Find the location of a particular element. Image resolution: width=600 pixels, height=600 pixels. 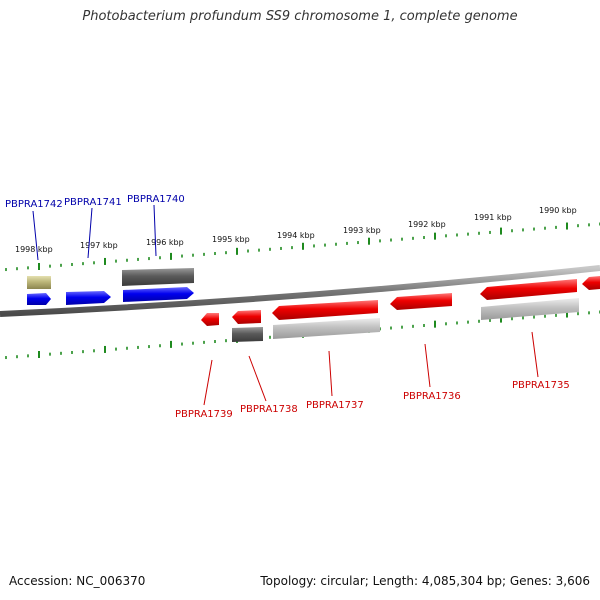

accession-text: Accession: NC_006370 is located at coordinates (77, 581).